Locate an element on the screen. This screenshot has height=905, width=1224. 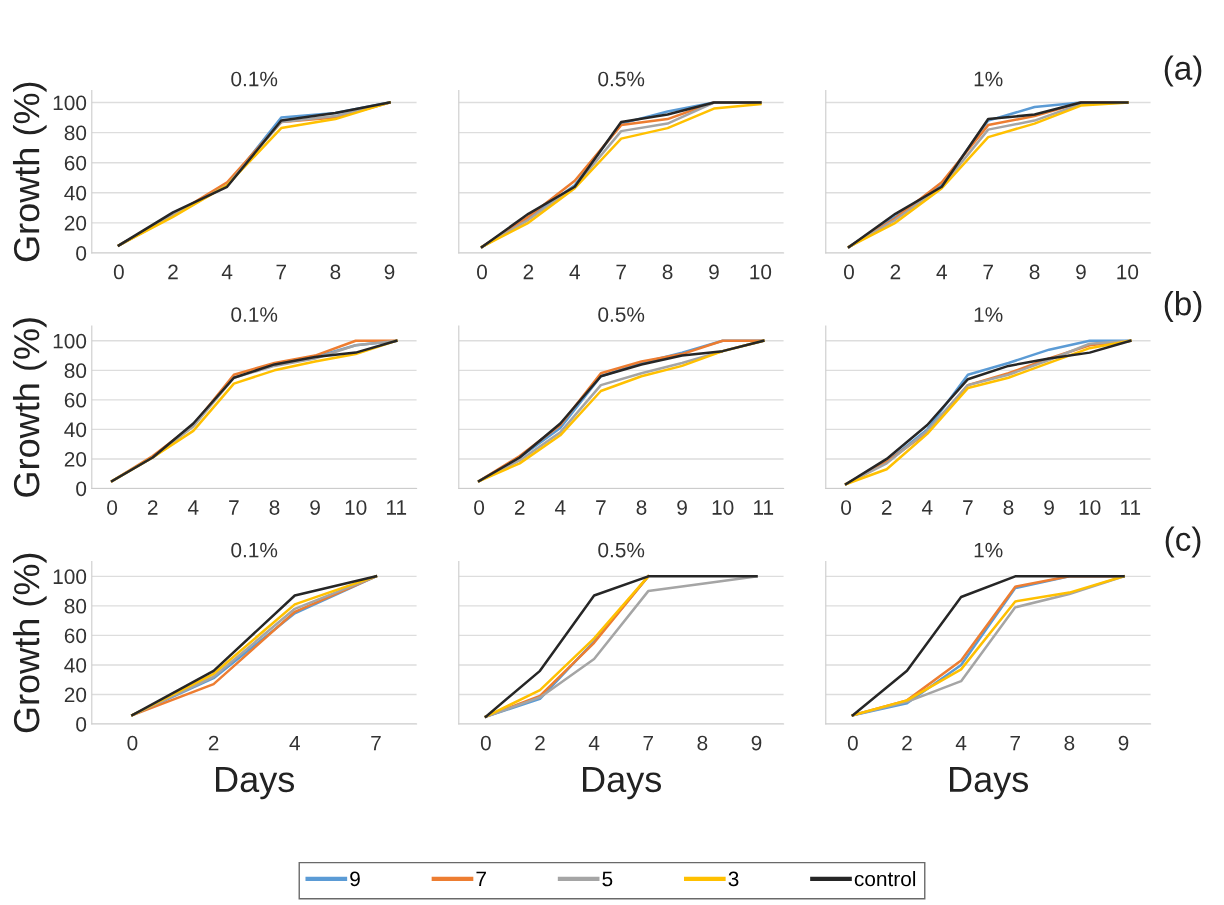
legend-label: control is located at coordinates (885, 879).